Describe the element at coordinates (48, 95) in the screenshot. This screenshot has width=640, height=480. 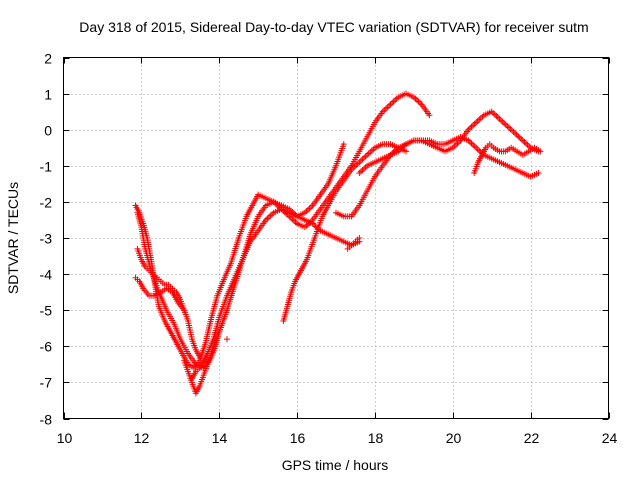
I see `y-tick-label: 1` at that location.